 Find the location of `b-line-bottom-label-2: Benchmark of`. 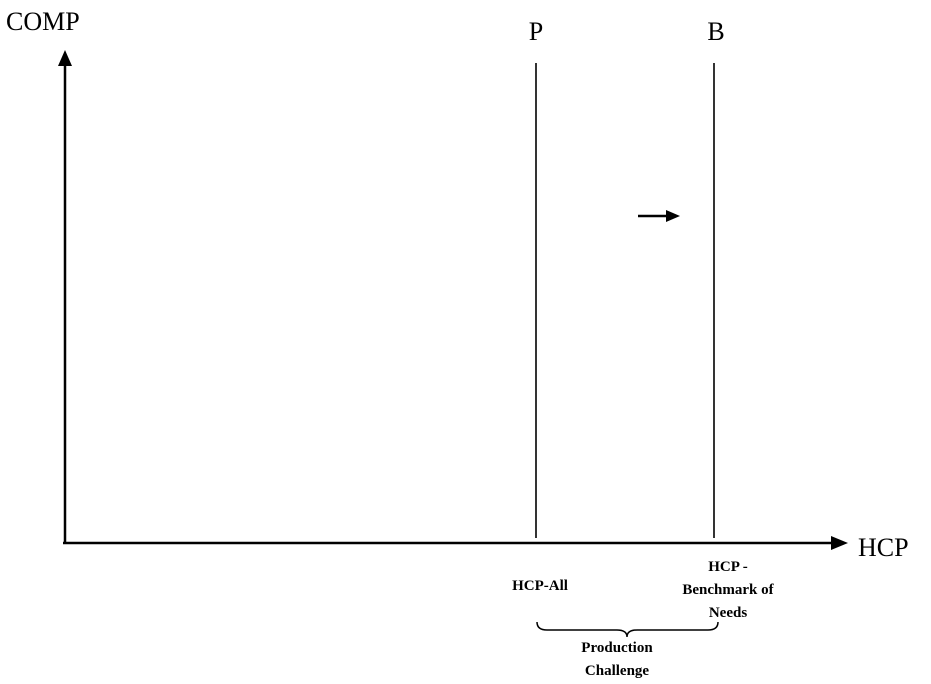

b-line-bottom-label-2: Benchmark of is located at coordinates (728, 590).